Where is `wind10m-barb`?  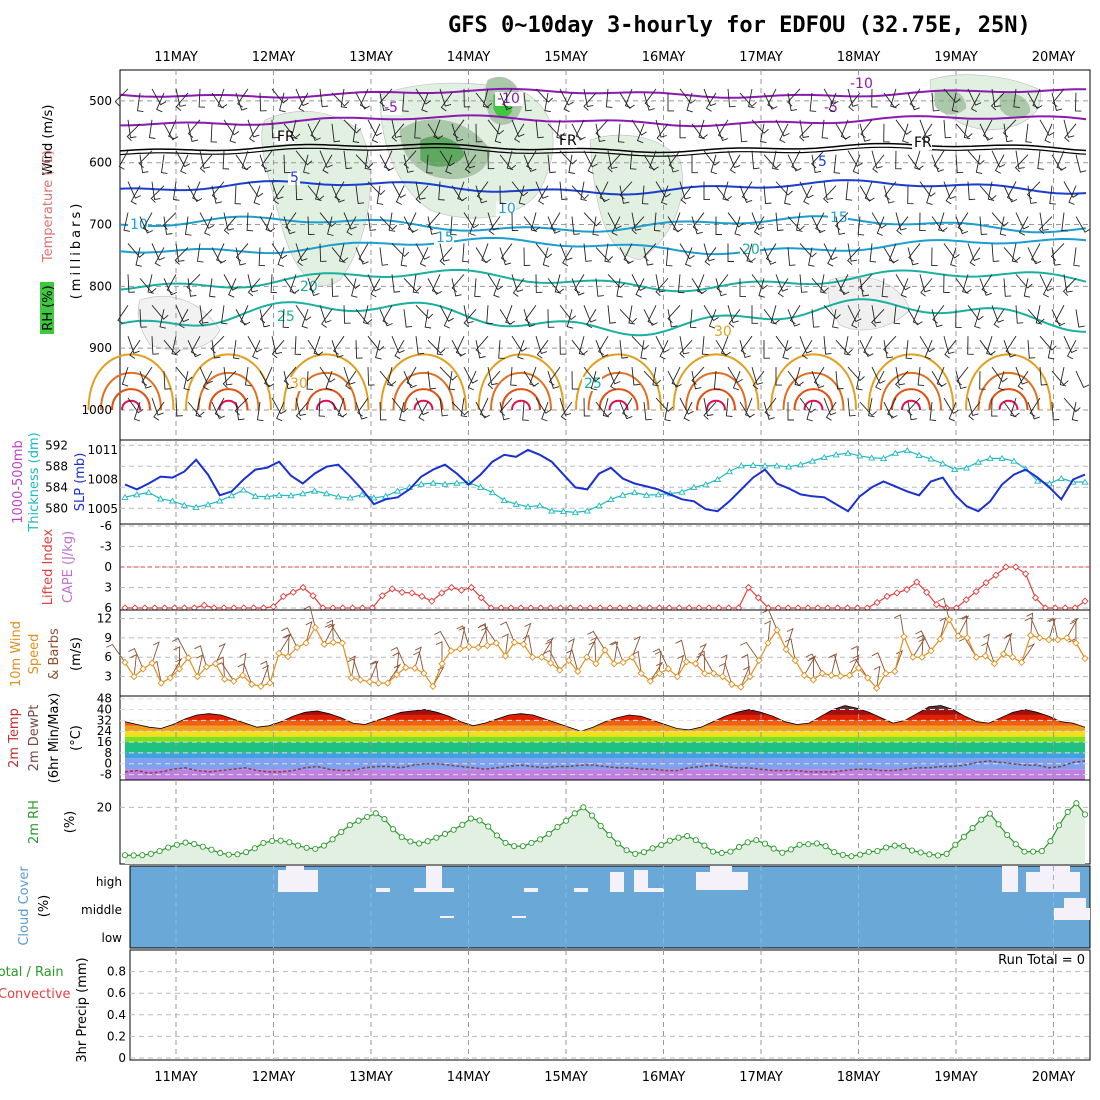
wind10m-barb is located at coordinates (701, 653).